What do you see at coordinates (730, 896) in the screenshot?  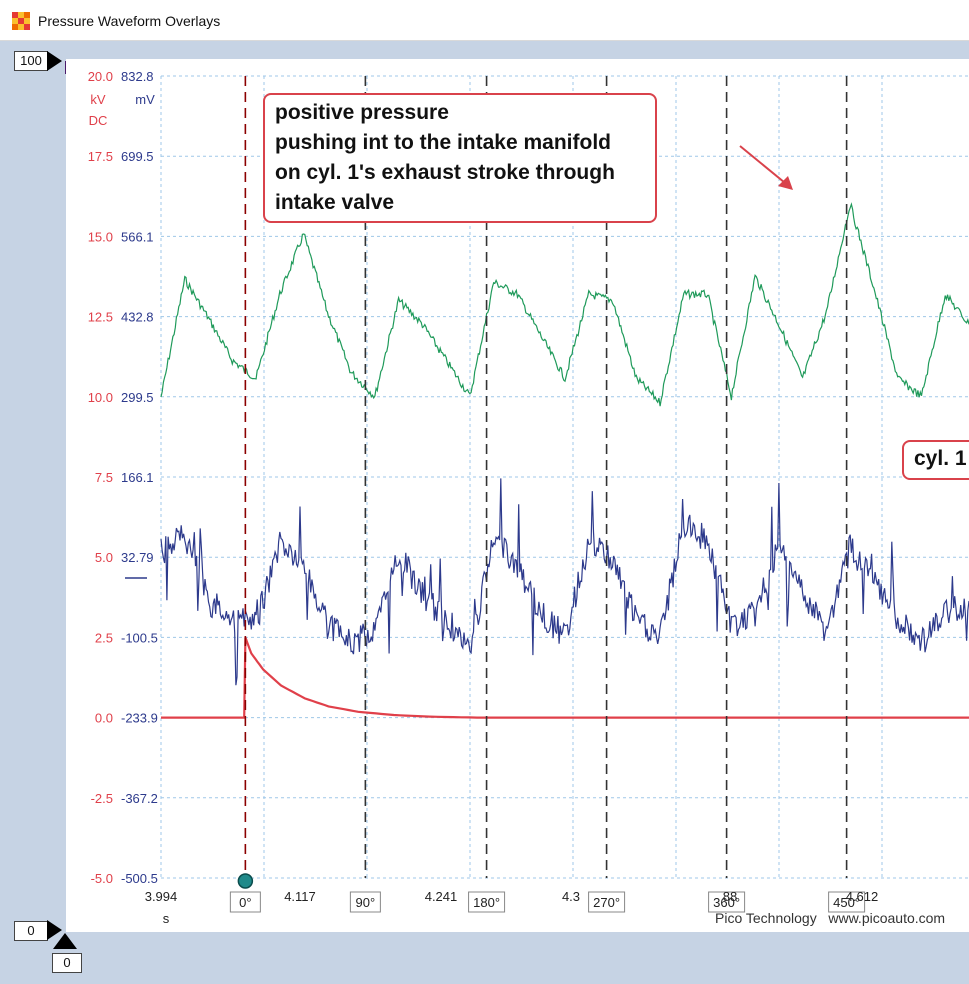 I see `x-tick-label: 88` at bounding box center [730, 896].